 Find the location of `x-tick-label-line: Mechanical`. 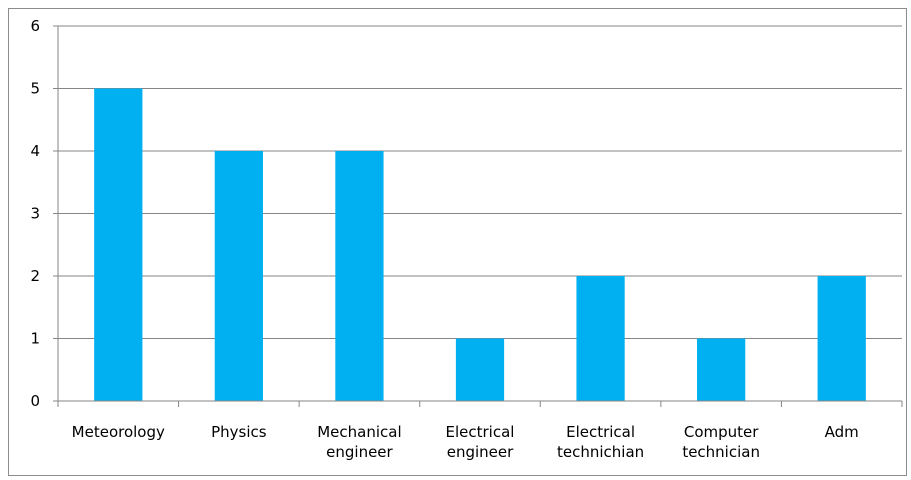

x-tick-label-line: Mechanical is located at coordinates (359, 432).